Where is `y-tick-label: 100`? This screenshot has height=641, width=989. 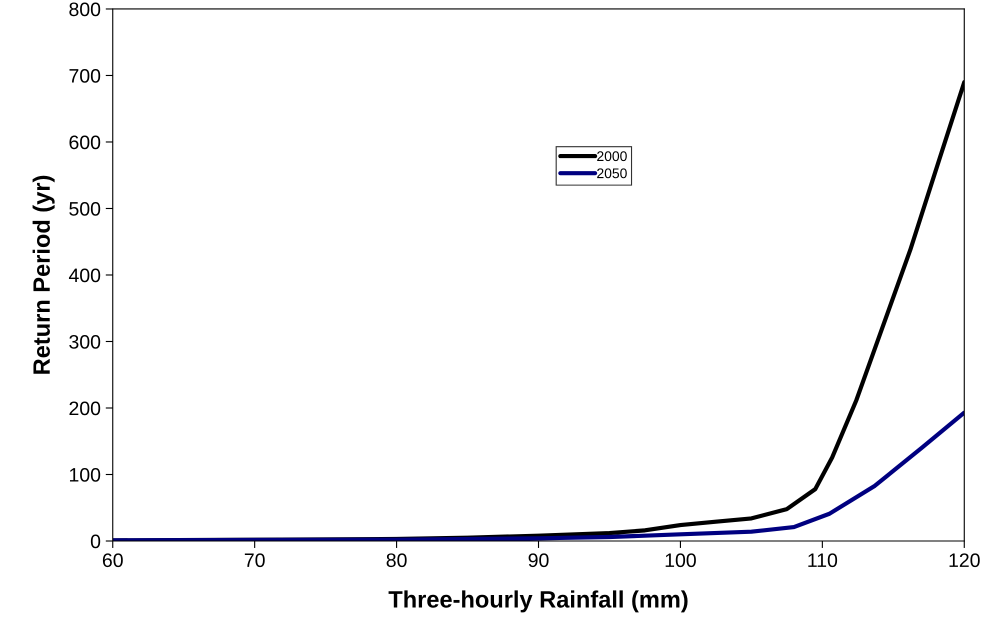
y-tick-label: 100 is located at coordinates (85, 475).